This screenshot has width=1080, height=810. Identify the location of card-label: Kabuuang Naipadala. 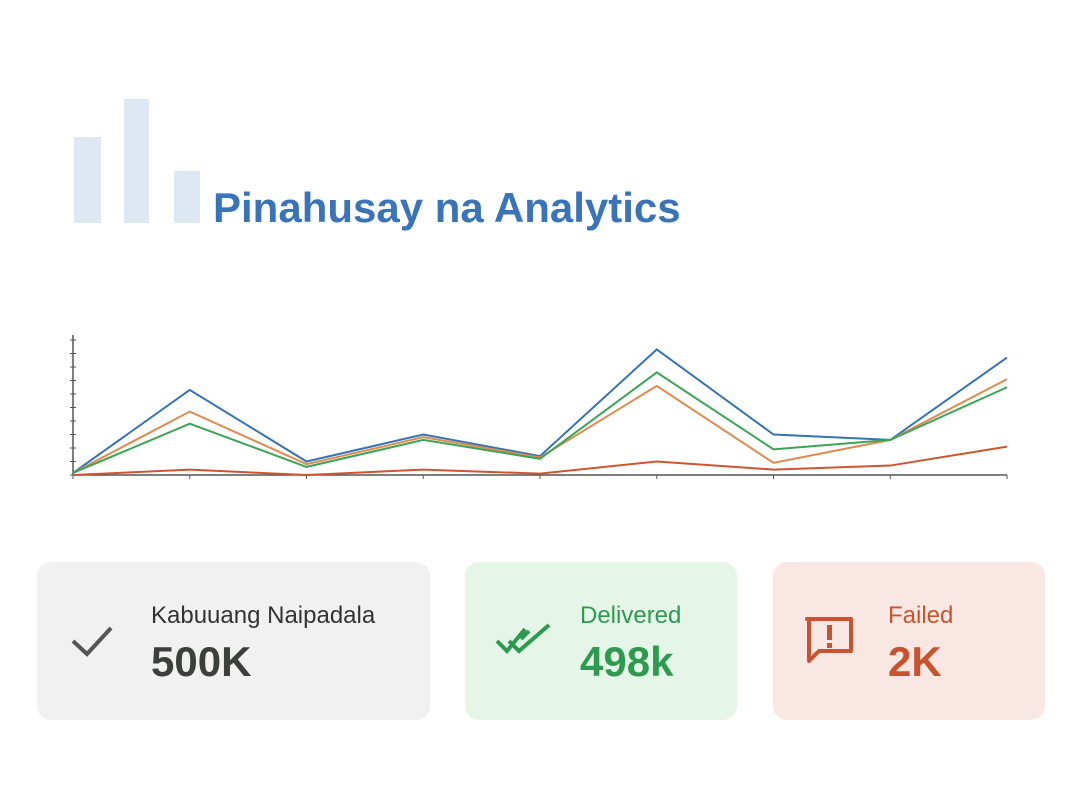
(263, 615).